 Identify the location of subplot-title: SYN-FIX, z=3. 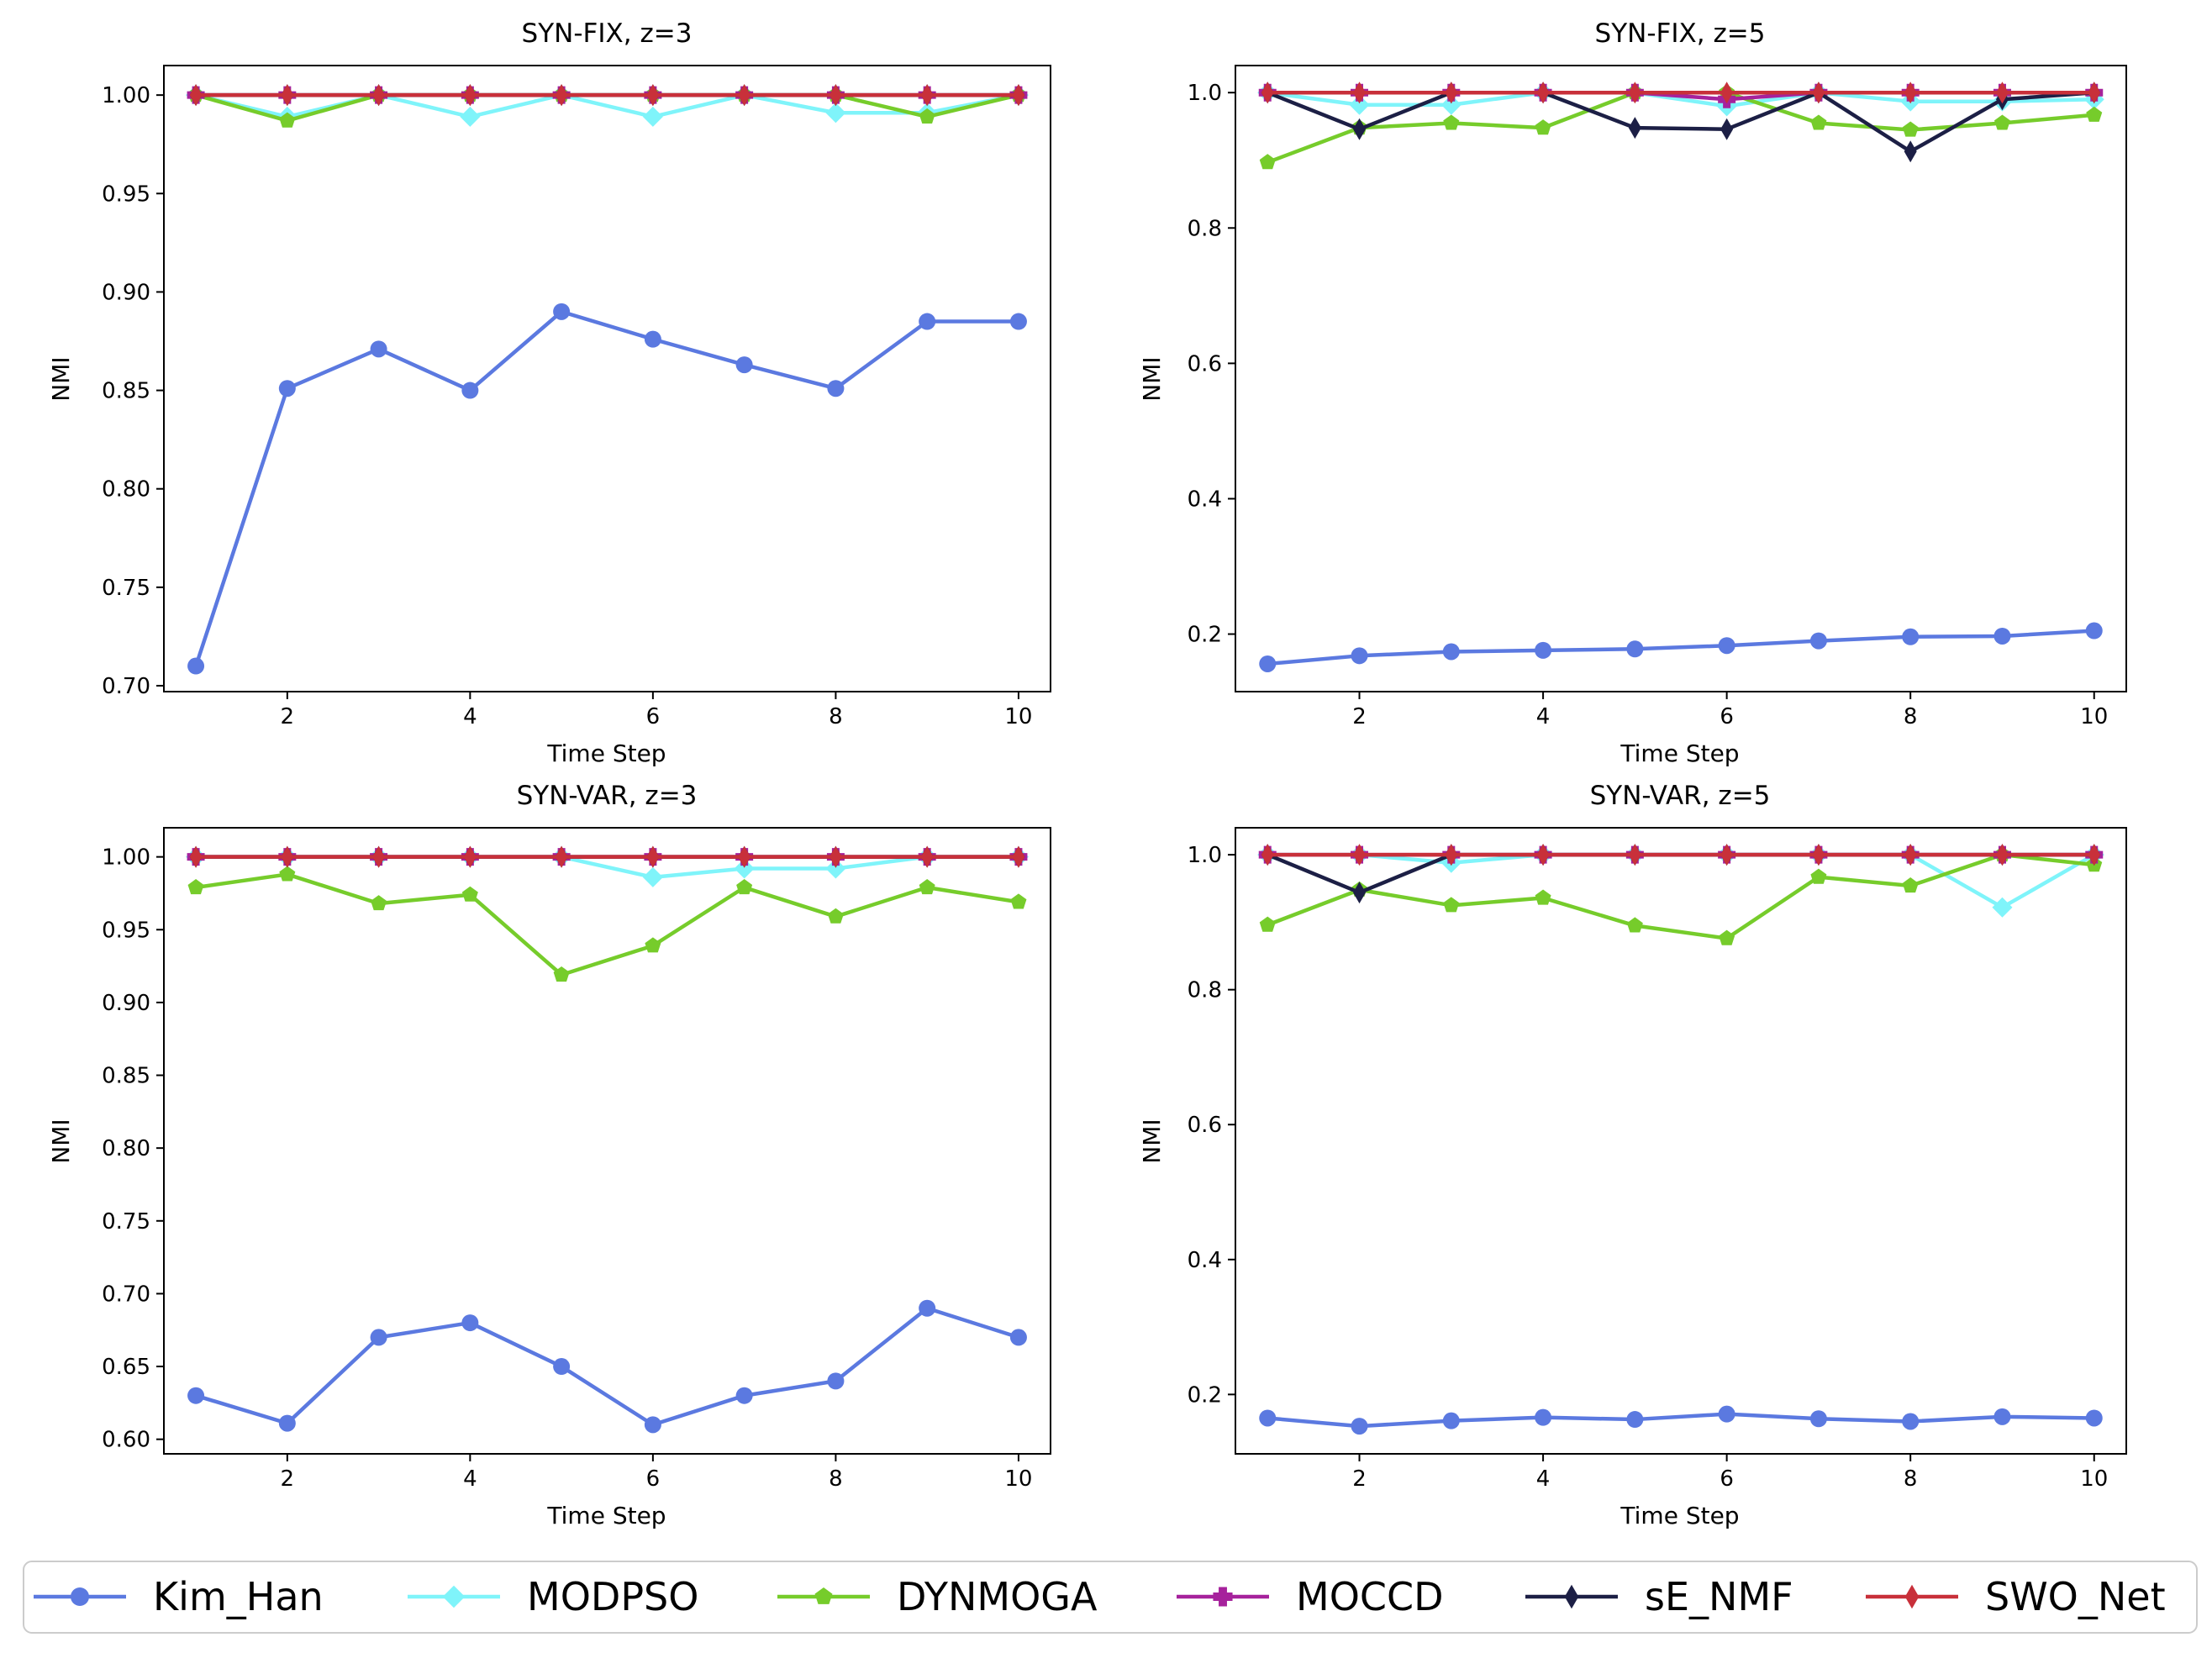
(607, 33).